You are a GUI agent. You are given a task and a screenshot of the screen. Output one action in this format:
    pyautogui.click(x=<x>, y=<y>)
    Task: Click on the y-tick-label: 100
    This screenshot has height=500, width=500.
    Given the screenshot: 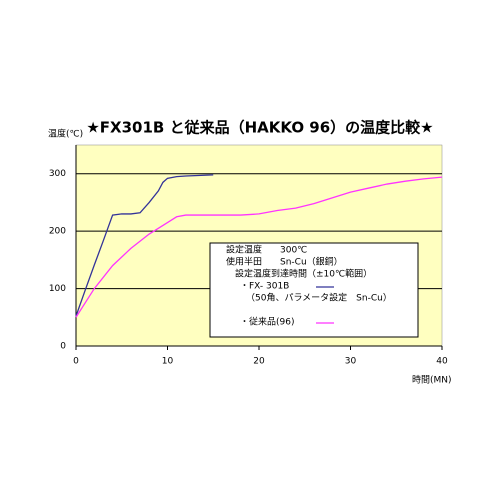 What is the action you would take?
    pyautogui.click(x=57, y=289)
    